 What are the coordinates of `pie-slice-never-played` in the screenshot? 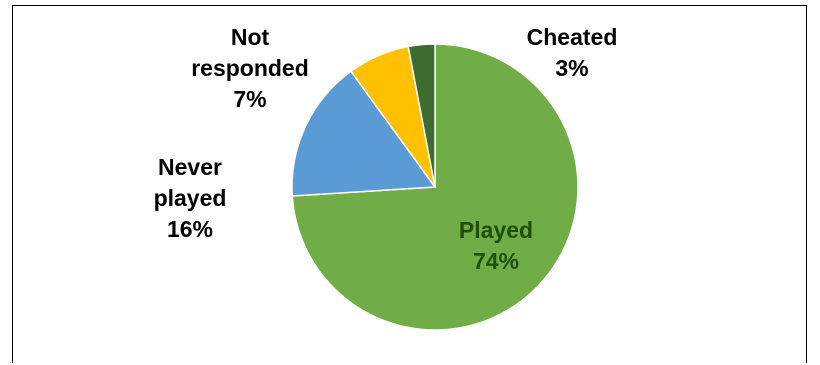 It's located at (364, 133).